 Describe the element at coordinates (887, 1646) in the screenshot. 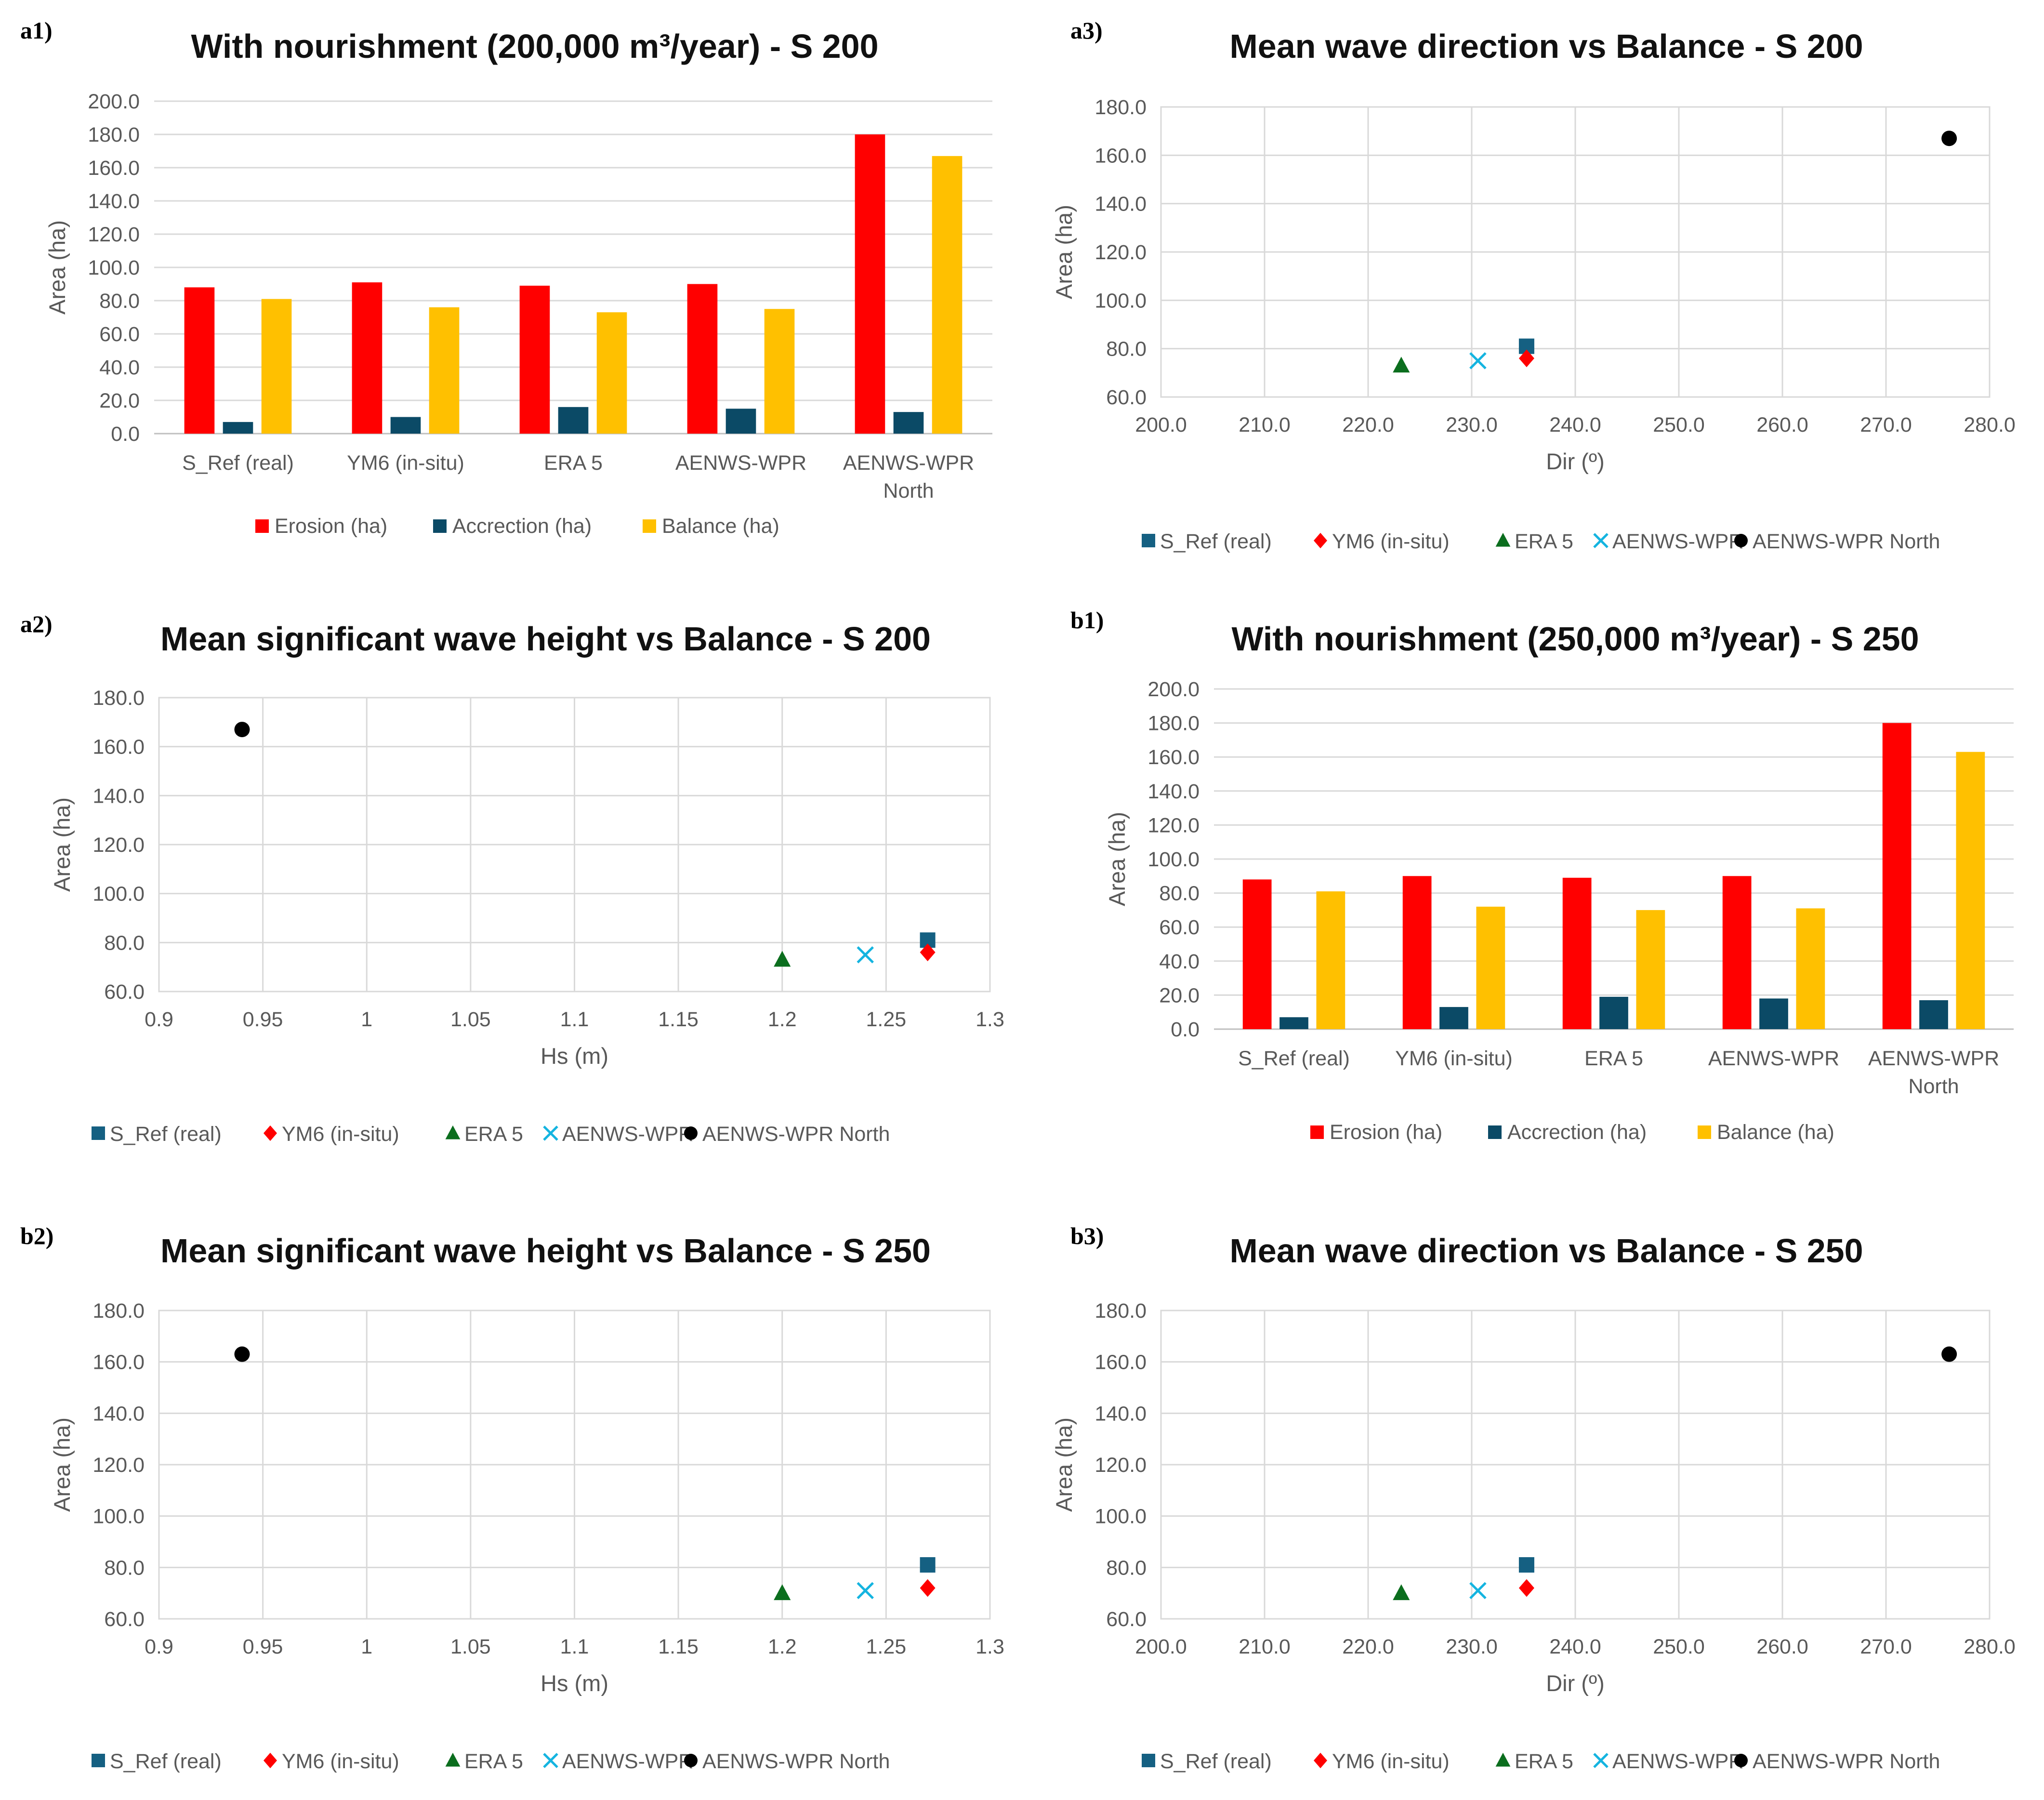

I see `x-tick-label: 1.25` at that location.